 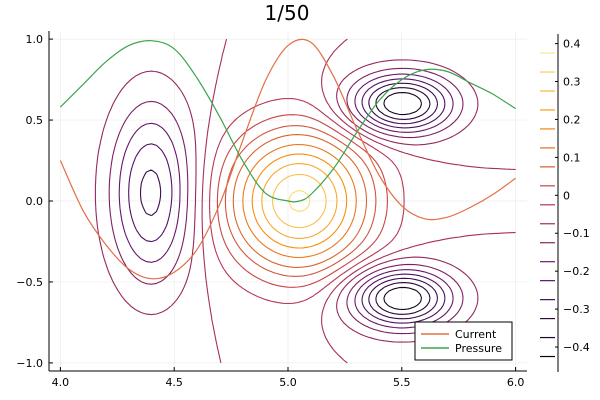 What do you see at coordinates (516, 382) in the screenshot?
I see `x-tick-label: 6.0` at bounding box center [516, 382].